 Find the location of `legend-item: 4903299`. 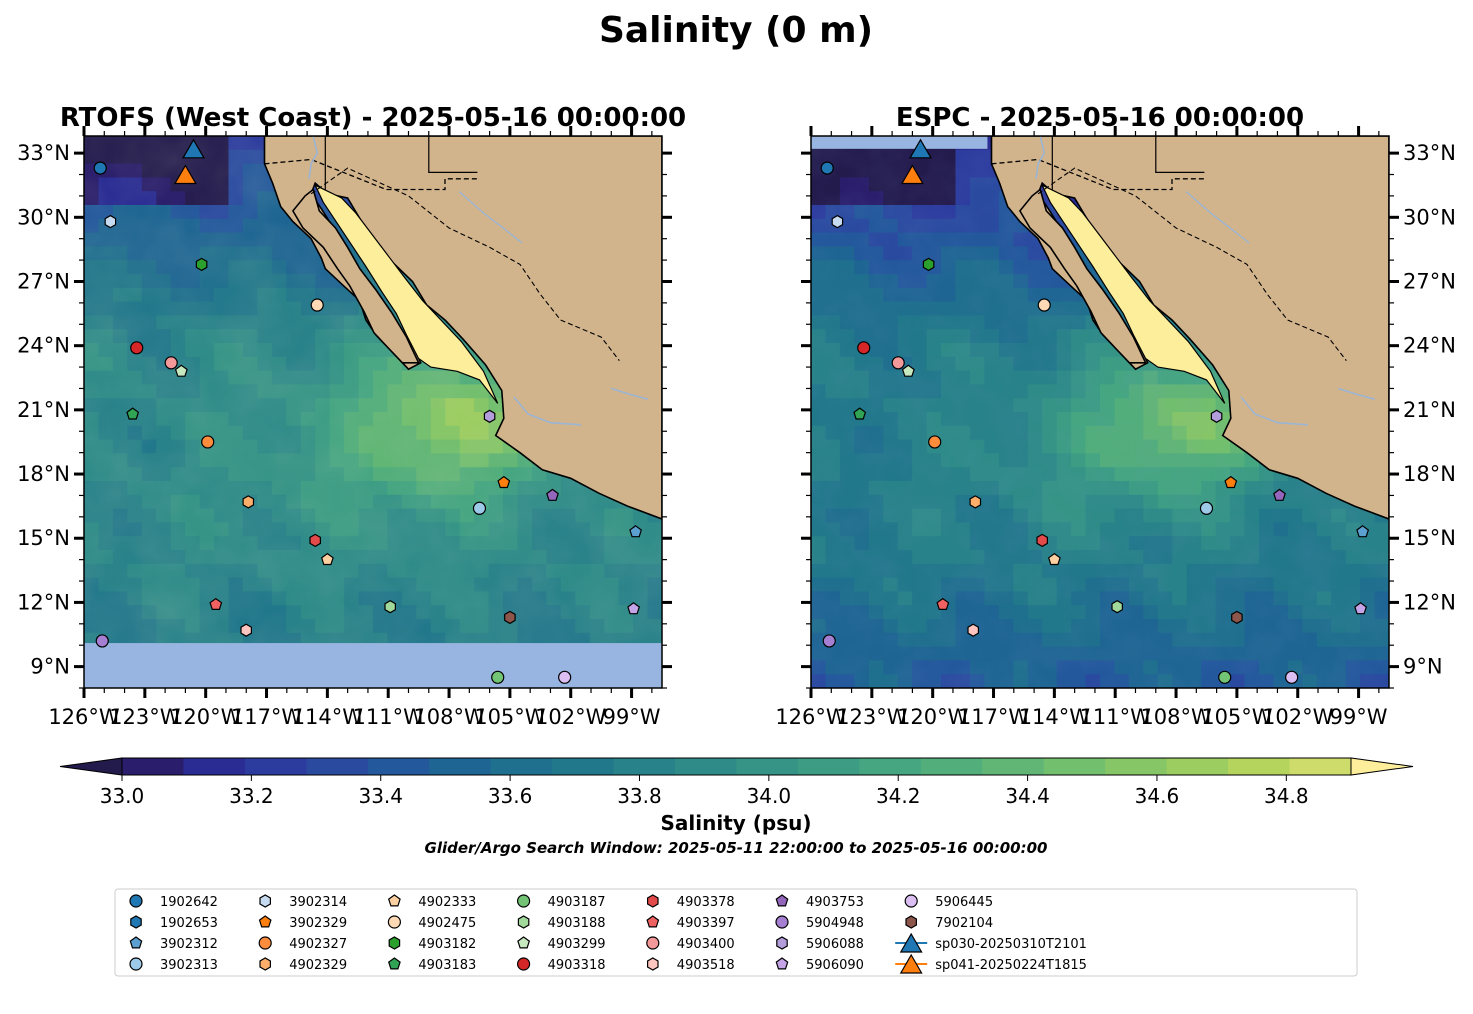

legend-item: 4903299 is located at coordinates (561, 944).